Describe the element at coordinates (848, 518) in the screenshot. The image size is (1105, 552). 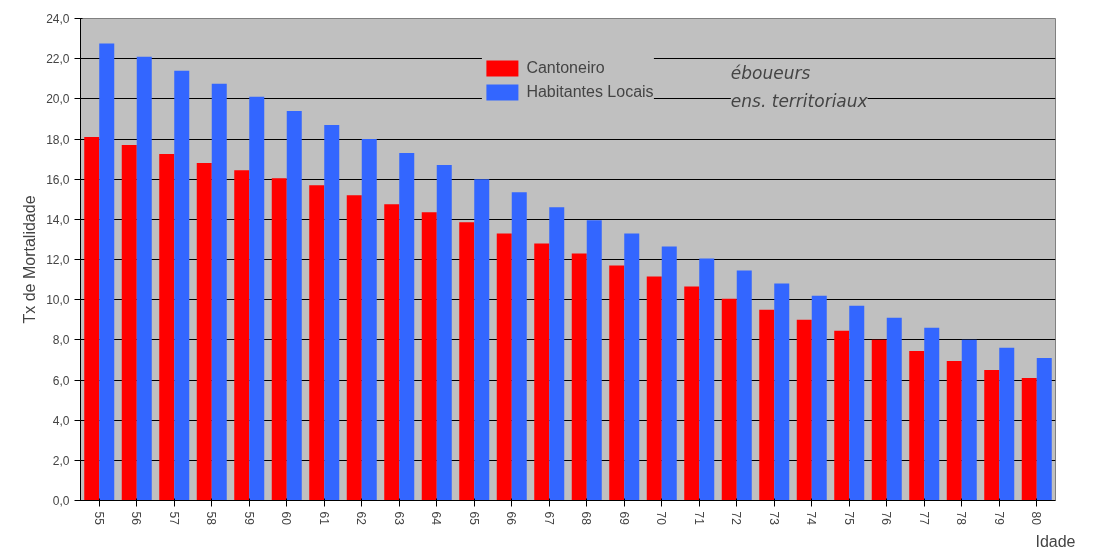
I see `x-tick-label: 75` at that location.